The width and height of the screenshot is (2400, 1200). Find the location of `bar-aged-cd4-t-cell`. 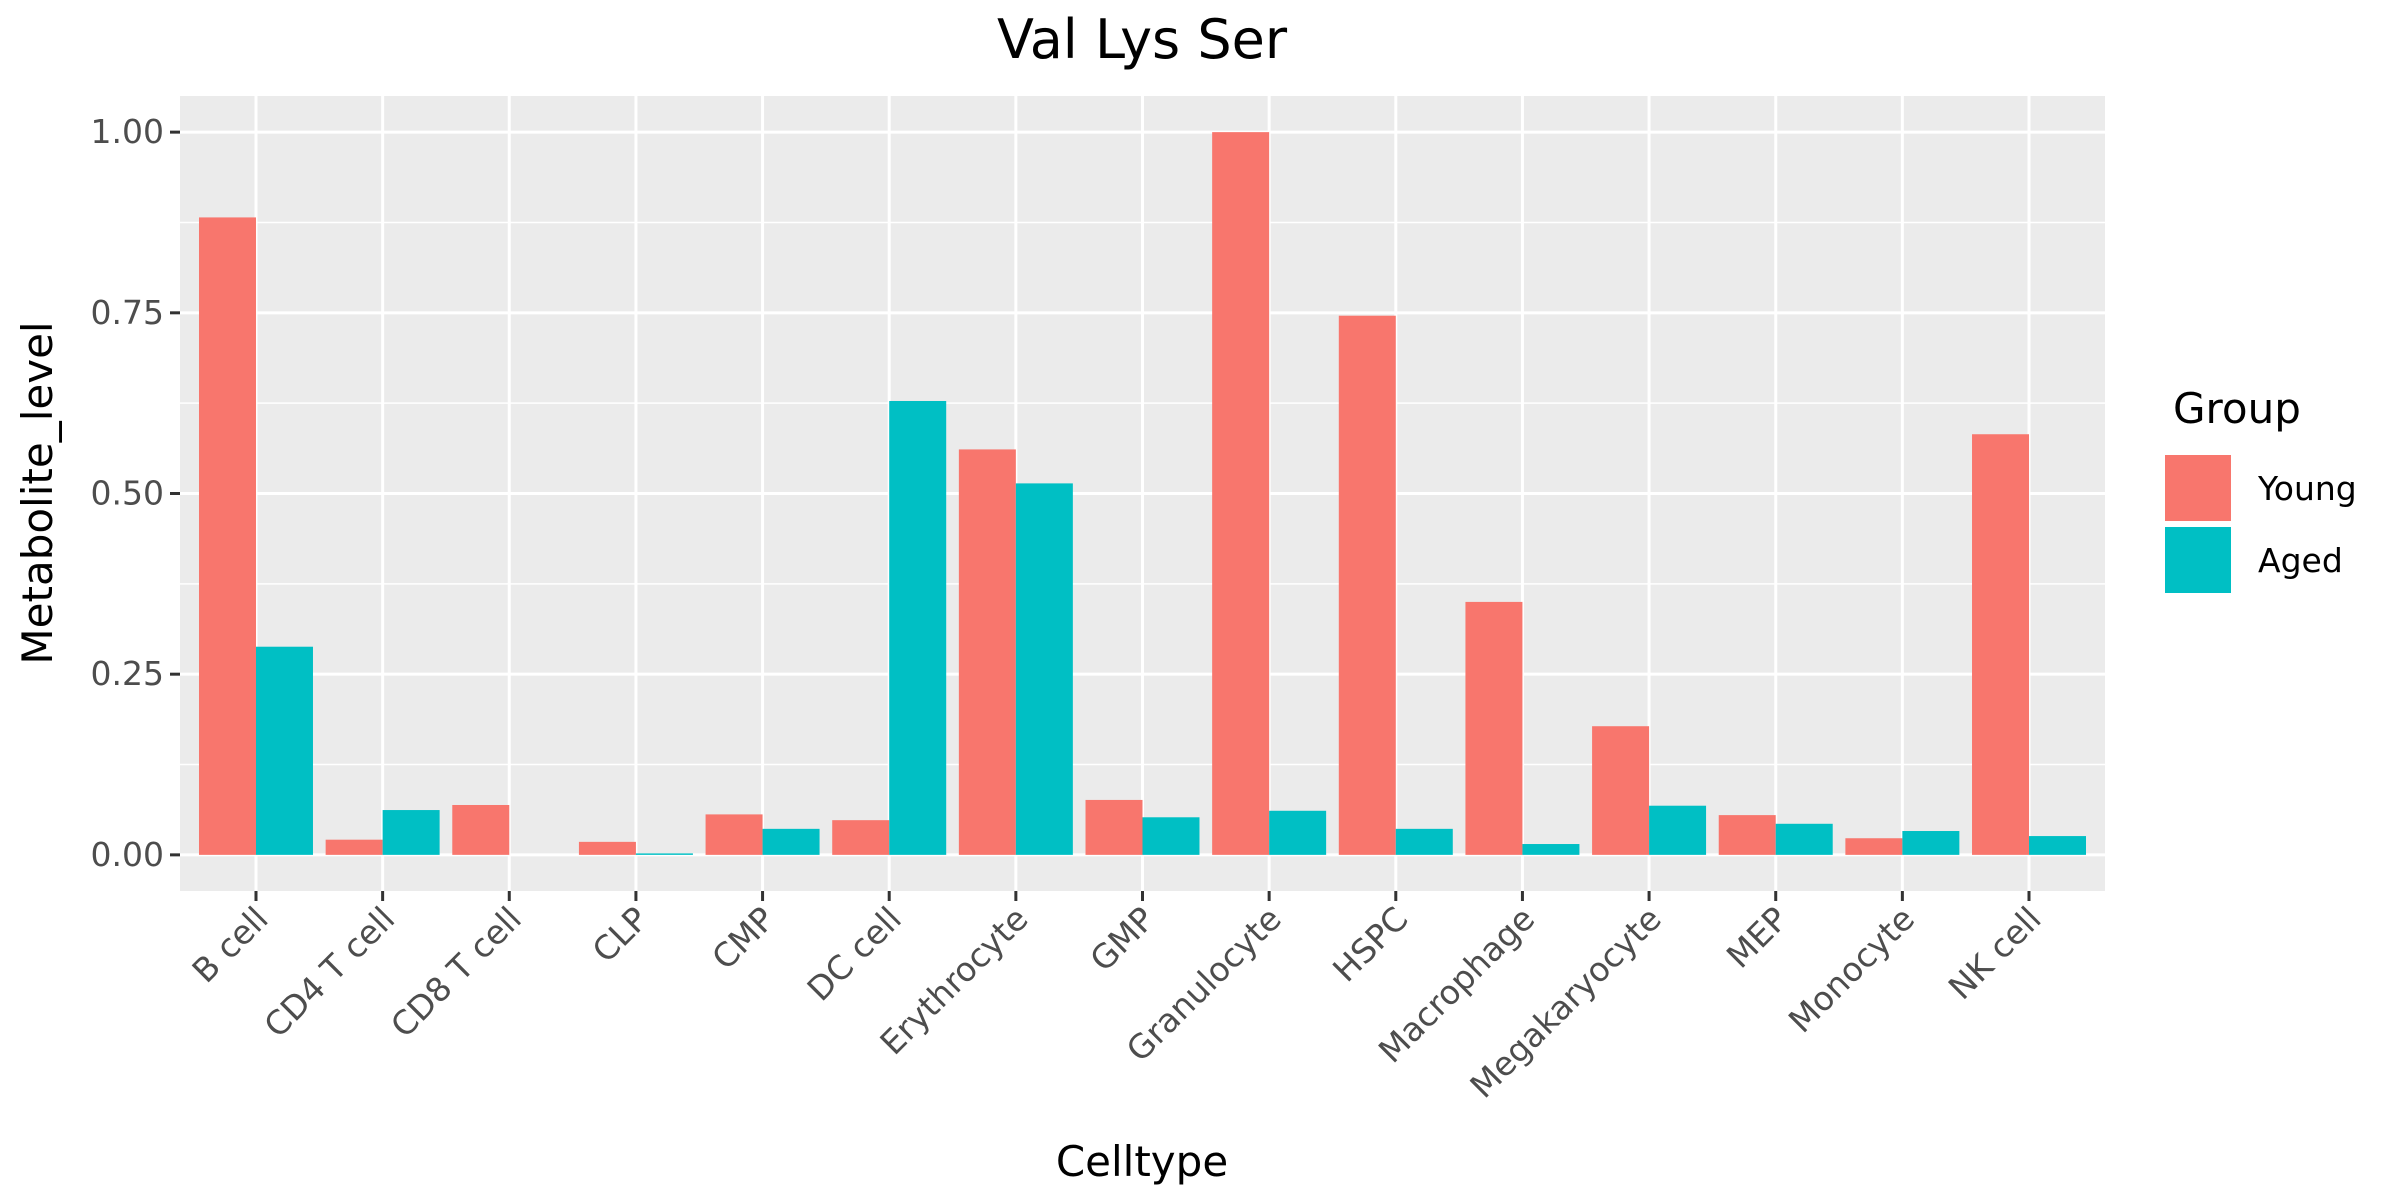

bar-aged-cd4-t-cell is located at coordinates (411, 832).